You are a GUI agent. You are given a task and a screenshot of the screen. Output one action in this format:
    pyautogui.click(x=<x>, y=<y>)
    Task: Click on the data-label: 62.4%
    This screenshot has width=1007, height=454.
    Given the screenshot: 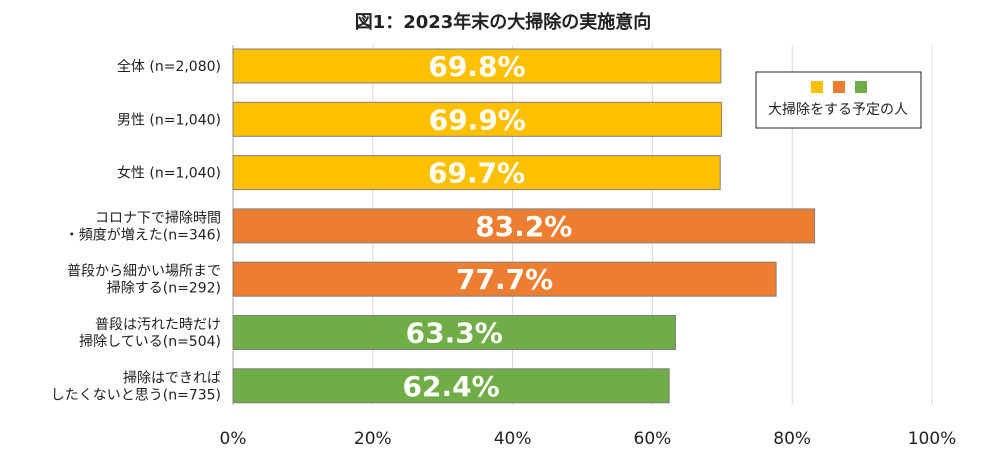 What is the action you would take?
    pyautogui.click(x=451, y=386)
    